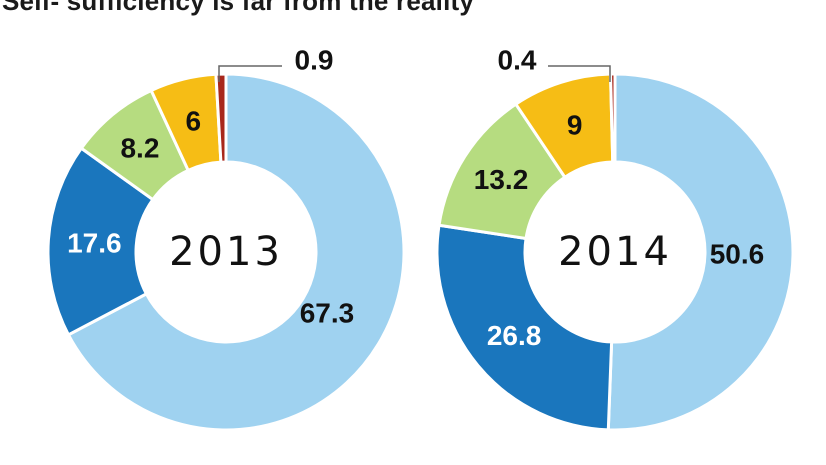  What do you see at coordinates (517, 59) in the screenshot?
I see `data-label: 0.4` at bounding box center [517, 59].